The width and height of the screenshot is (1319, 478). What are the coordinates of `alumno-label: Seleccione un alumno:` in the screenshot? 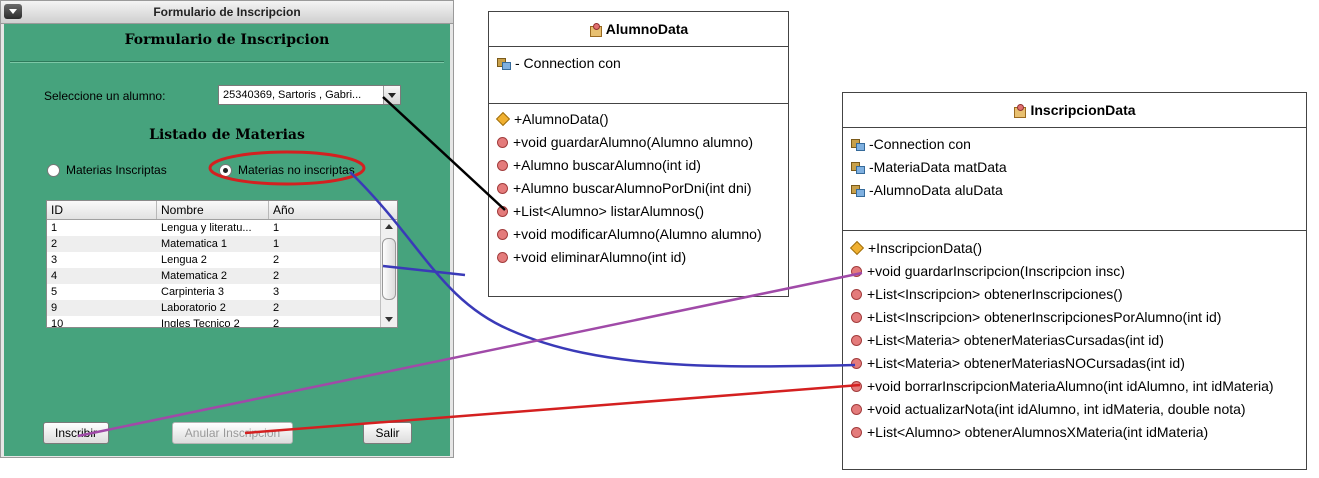 It's located at (105, 96).